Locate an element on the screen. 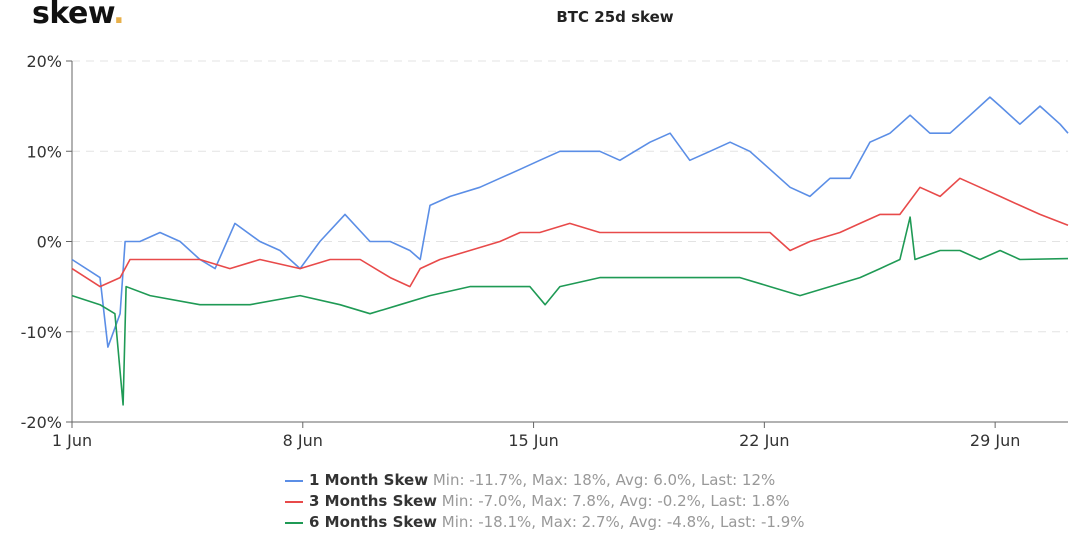 This screenshot has width=1080, height=543. y-tick-label: 20% is located at coordinates (44, 61).